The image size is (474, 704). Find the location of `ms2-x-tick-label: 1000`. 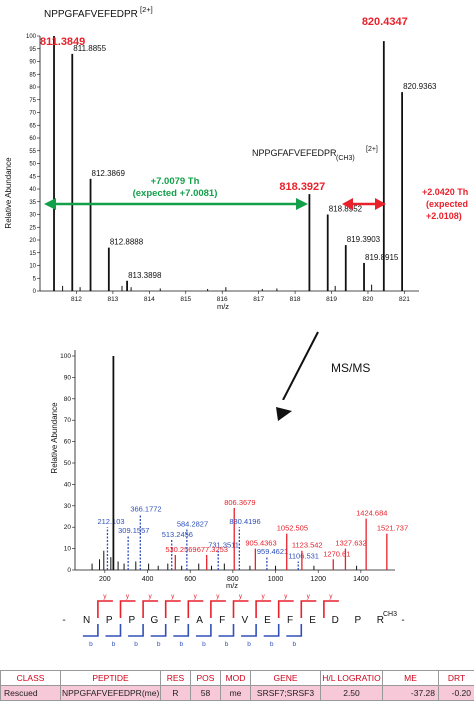

ms2-x-tick-label: 1000 is located at coordinates (276, 579).